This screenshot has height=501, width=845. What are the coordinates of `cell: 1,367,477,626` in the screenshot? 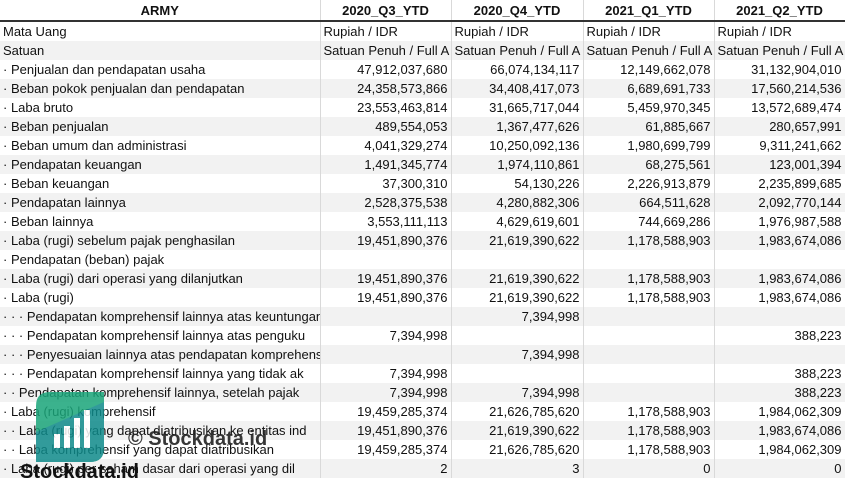 It's located at (517, 126).